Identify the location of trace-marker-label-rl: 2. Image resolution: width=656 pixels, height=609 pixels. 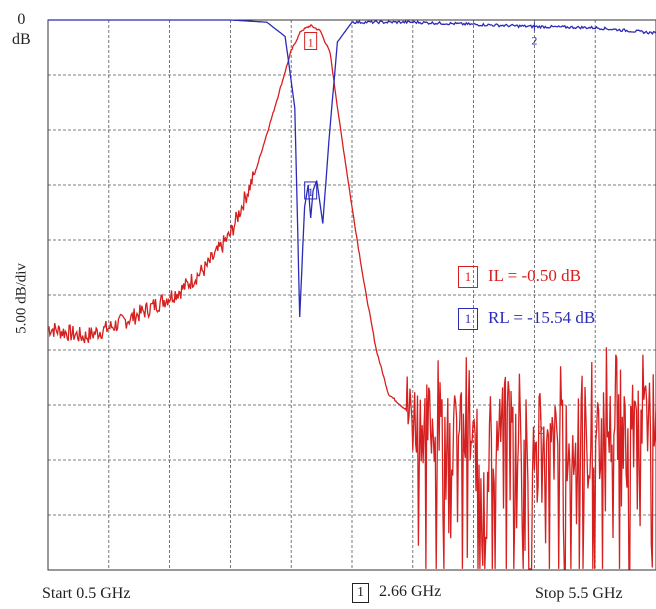
(534, 41).